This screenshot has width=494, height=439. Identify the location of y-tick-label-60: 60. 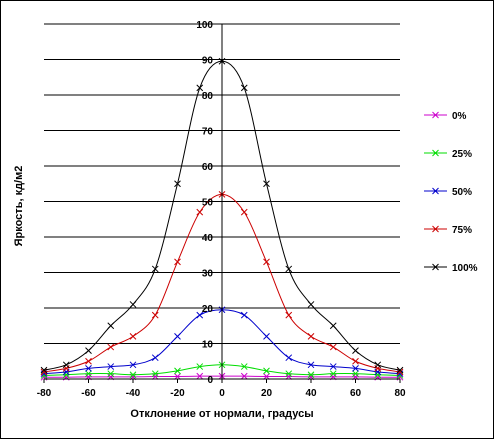
(208, 167).